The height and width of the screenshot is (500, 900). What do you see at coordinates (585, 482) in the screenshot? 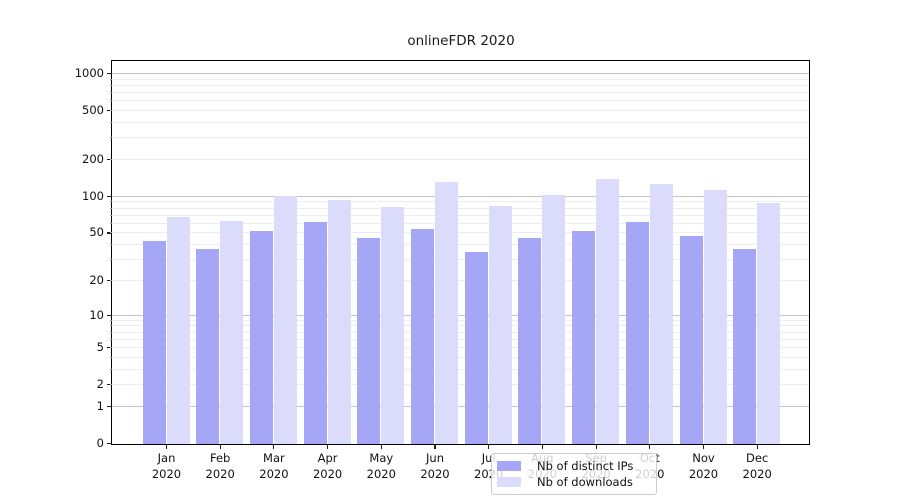
I see `legend-label-downloads: Nb of downloads` at bounding box center [585, 482].